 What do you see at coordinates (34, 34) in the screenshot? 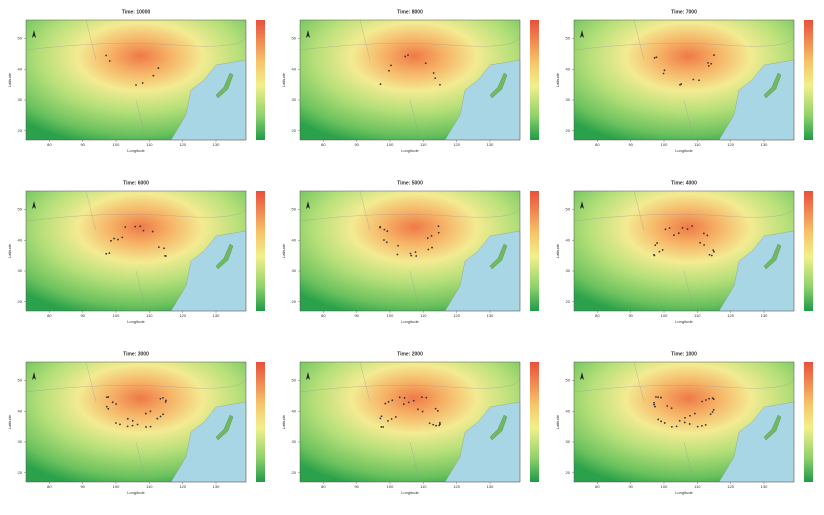
I see `north-arrow` at bounding box center [34, 34].